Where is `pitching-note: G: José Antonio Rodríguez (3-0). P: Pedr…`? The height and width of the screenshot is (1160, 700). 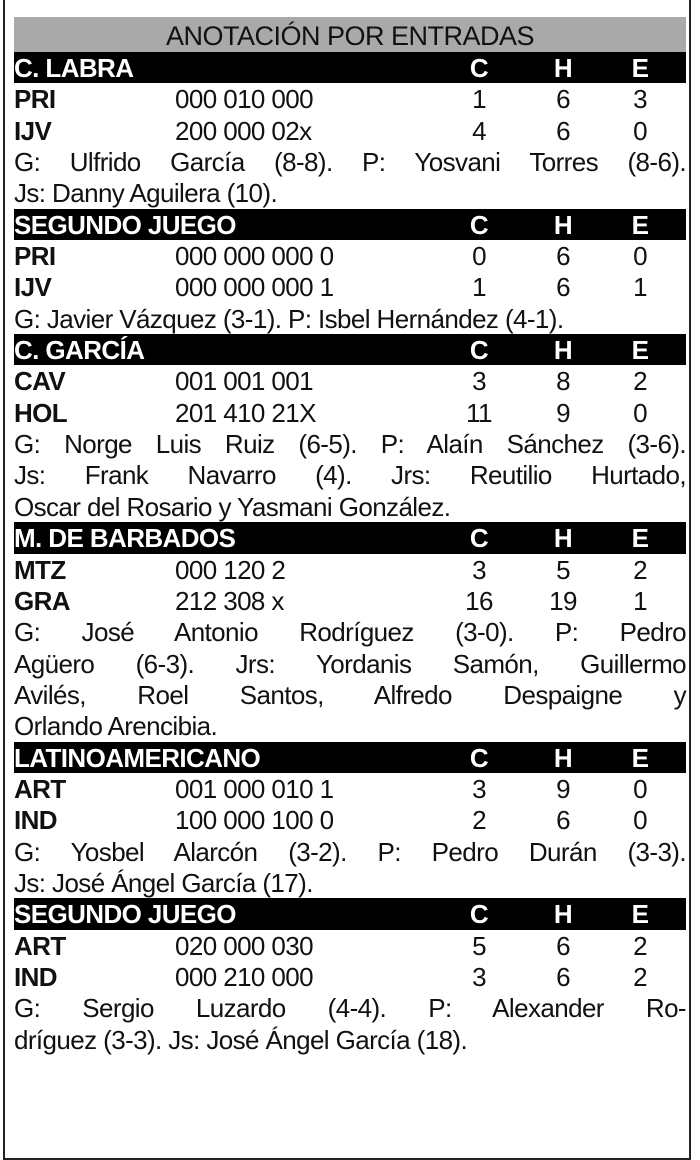
pitching-note: G: José Antonio Rodríguez (3-0). P: Pedr… is located at coordinates (350, 632).